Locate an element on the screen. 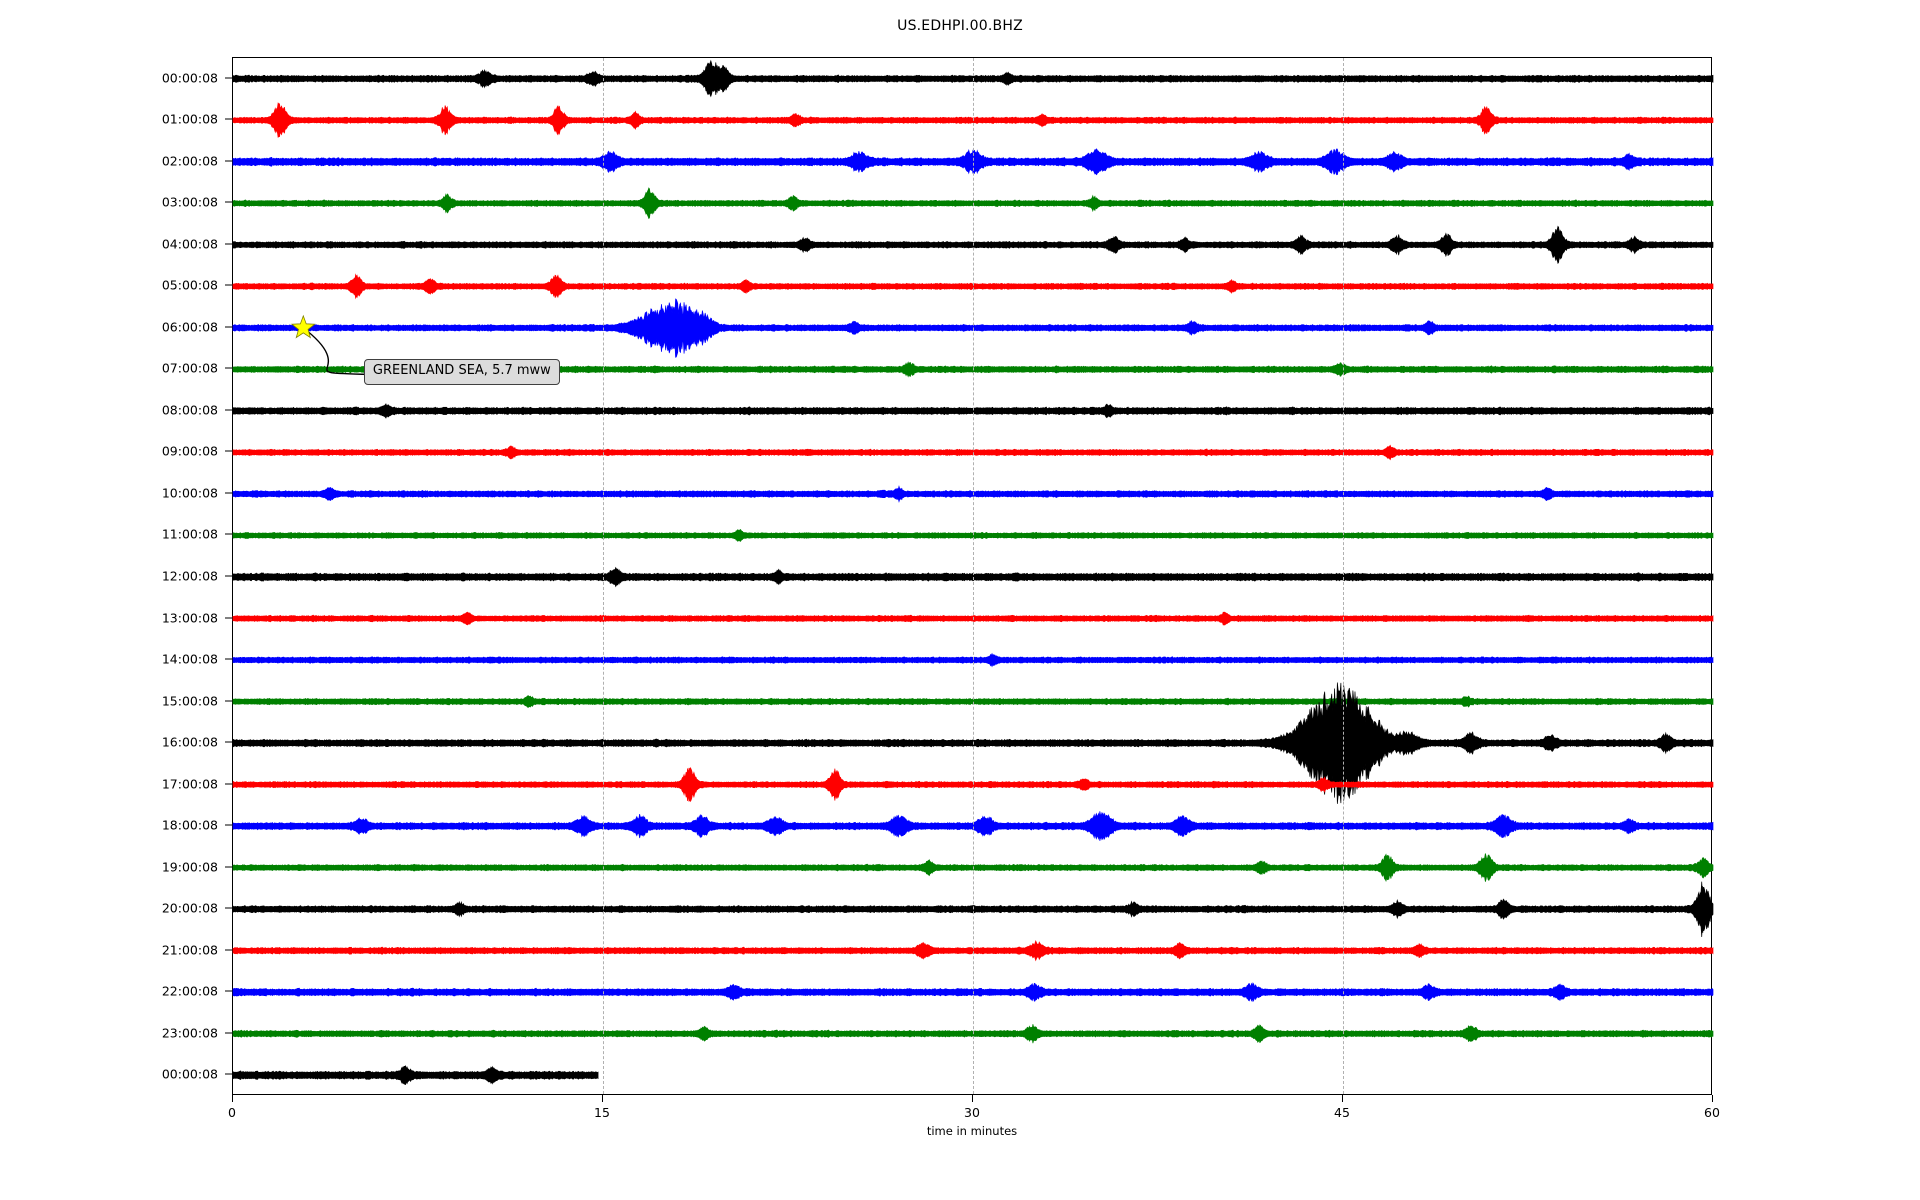 The height and width of the screenshot is (1200, 1920). annotation-leader-line is located at coordinates (336, 351).